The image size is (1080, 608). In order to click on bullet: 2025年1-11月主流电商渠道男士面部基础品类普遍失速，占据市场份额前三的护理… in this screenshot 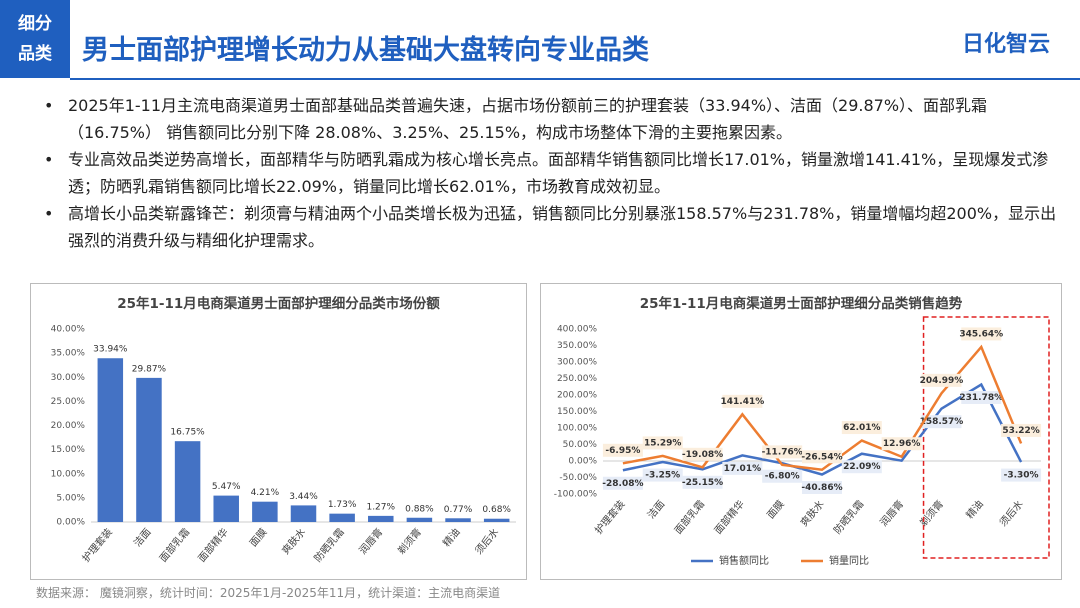, I will do `click(550, 119)`.